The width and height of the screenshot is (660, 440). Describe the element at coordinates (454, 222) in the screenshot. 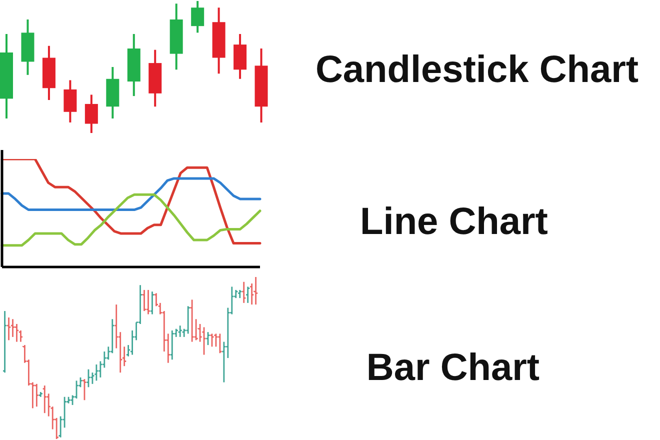

I see `text: Line Chart` at that location.